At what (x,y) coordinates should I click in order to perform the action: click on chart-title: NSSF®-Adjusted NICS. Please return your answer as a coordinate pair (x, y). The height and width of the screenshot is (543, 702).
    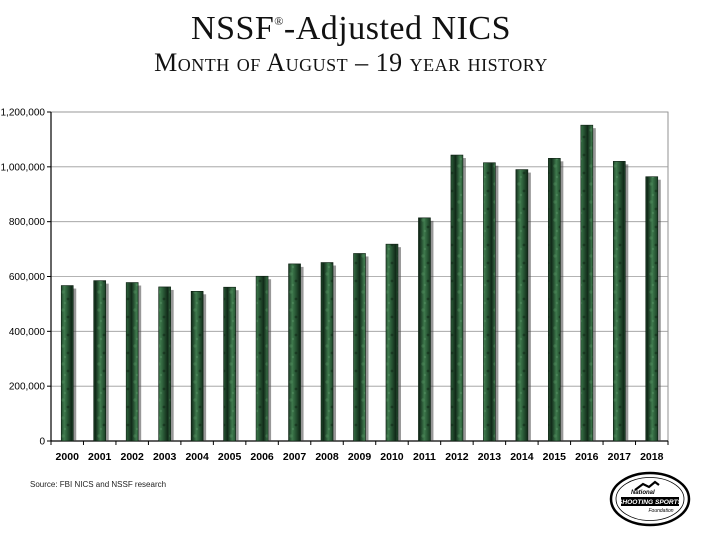
    Looking at the image, I should click on (351, 29).